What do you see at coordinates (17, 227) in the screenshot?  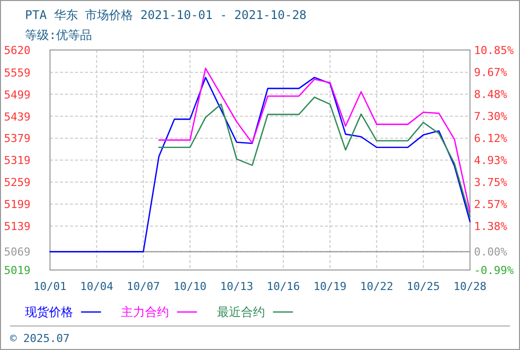 I see `y-tick-label: 5139` at bounding box center [17, 227].